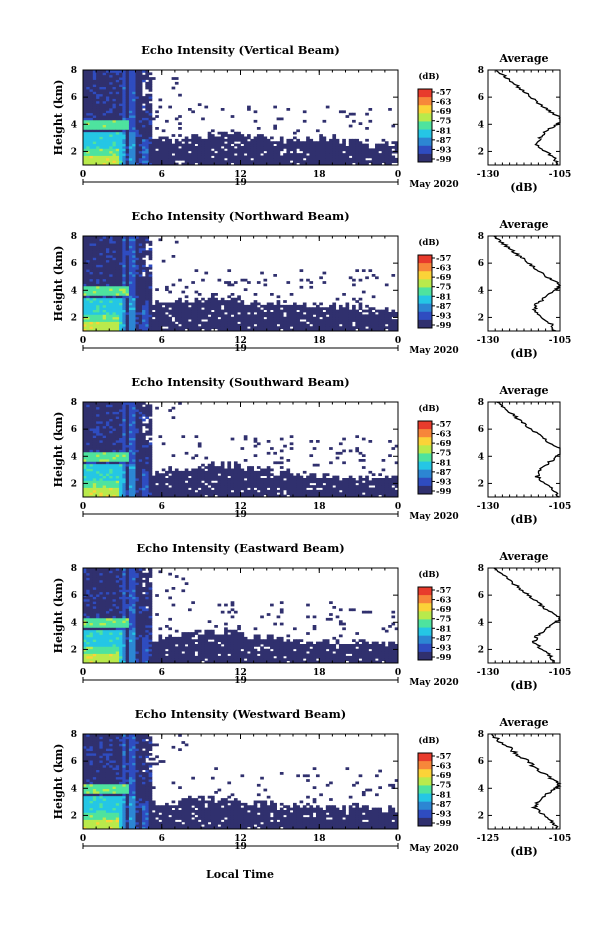  Describe the element at coordinates (240, 50) in the screenshot. I see `panel-title: Echo Intensity (Vertical Beam)` at that location.